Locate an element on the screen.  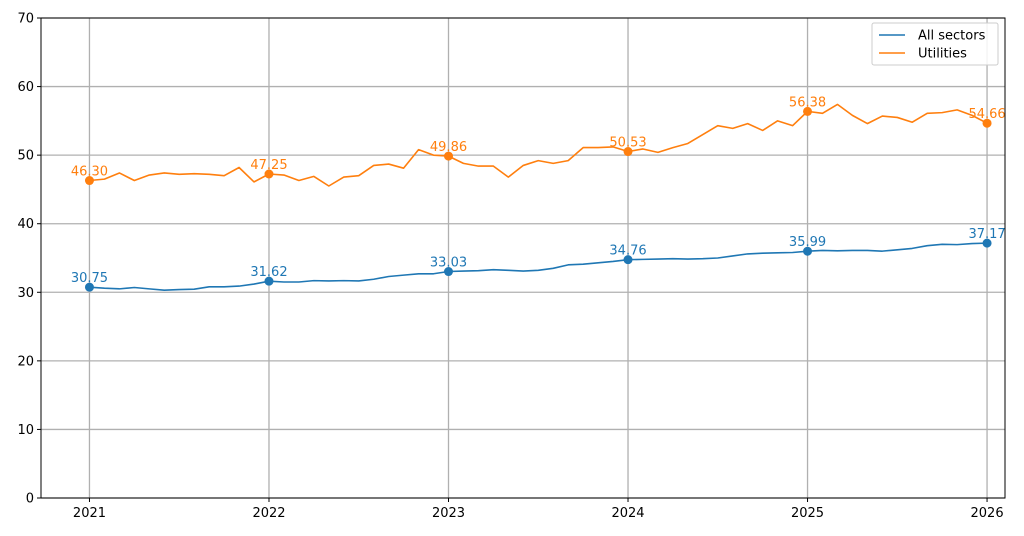
y-tick-label: 20 is located at coordinates (25, 361).